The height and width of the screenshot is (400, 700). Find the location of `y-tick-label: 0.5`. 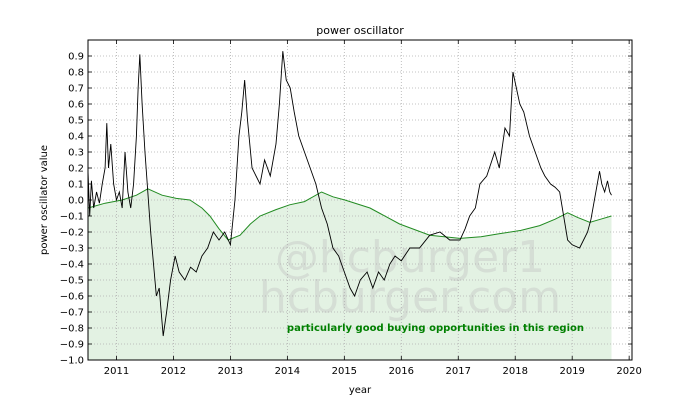

y-tick-label: 0.5 is located at coordinates (76, 121).